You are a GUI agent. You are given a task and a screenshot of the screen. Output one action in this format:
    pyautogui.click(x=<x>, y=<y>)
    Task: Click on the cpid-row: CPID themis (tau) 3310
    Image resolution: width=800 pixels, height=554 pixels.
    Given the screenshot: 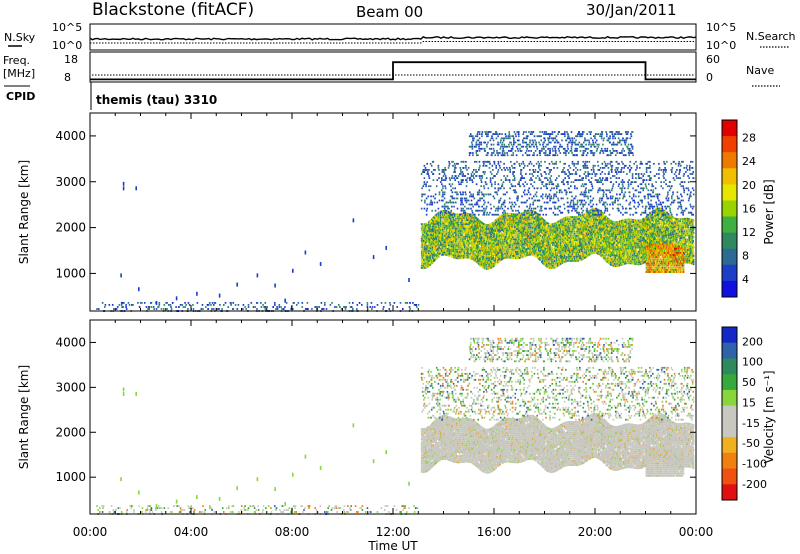 What is the action you would take?
    pyautogui.click(x=110, y=96)
    